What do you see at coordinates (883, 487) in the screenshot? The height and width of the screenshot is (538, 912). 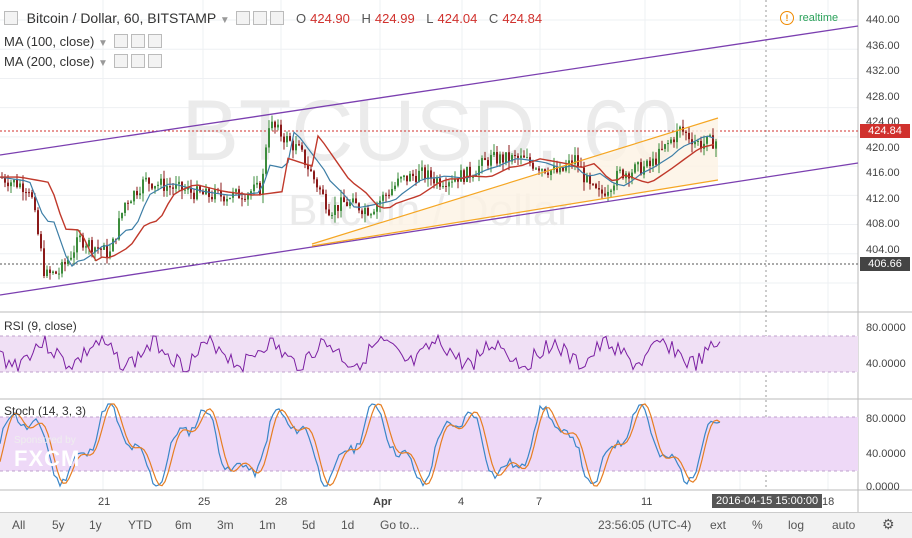 I see `stoch-axis-0: 0.0000` at bounding box center [883, 487].